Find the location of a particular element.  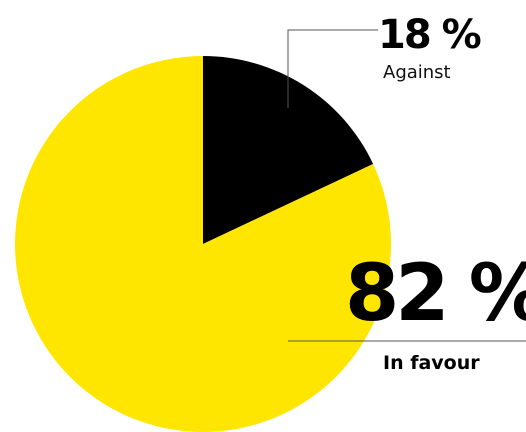

against-label: Against is located at coordinates (417, 72).